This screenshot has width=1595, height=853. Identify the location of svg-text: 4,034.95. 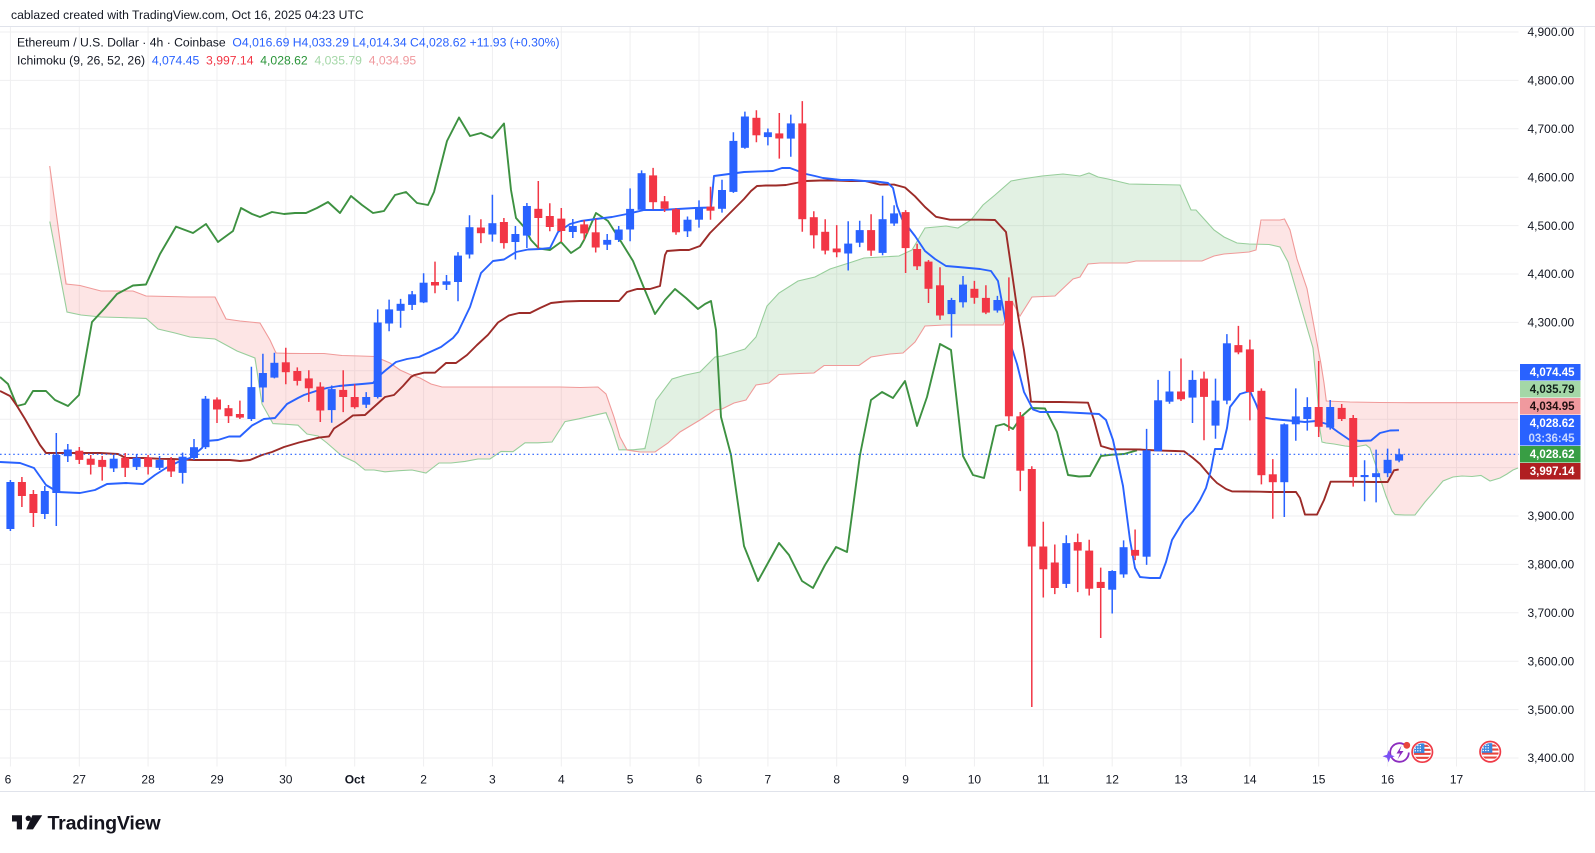
(1552, 407).